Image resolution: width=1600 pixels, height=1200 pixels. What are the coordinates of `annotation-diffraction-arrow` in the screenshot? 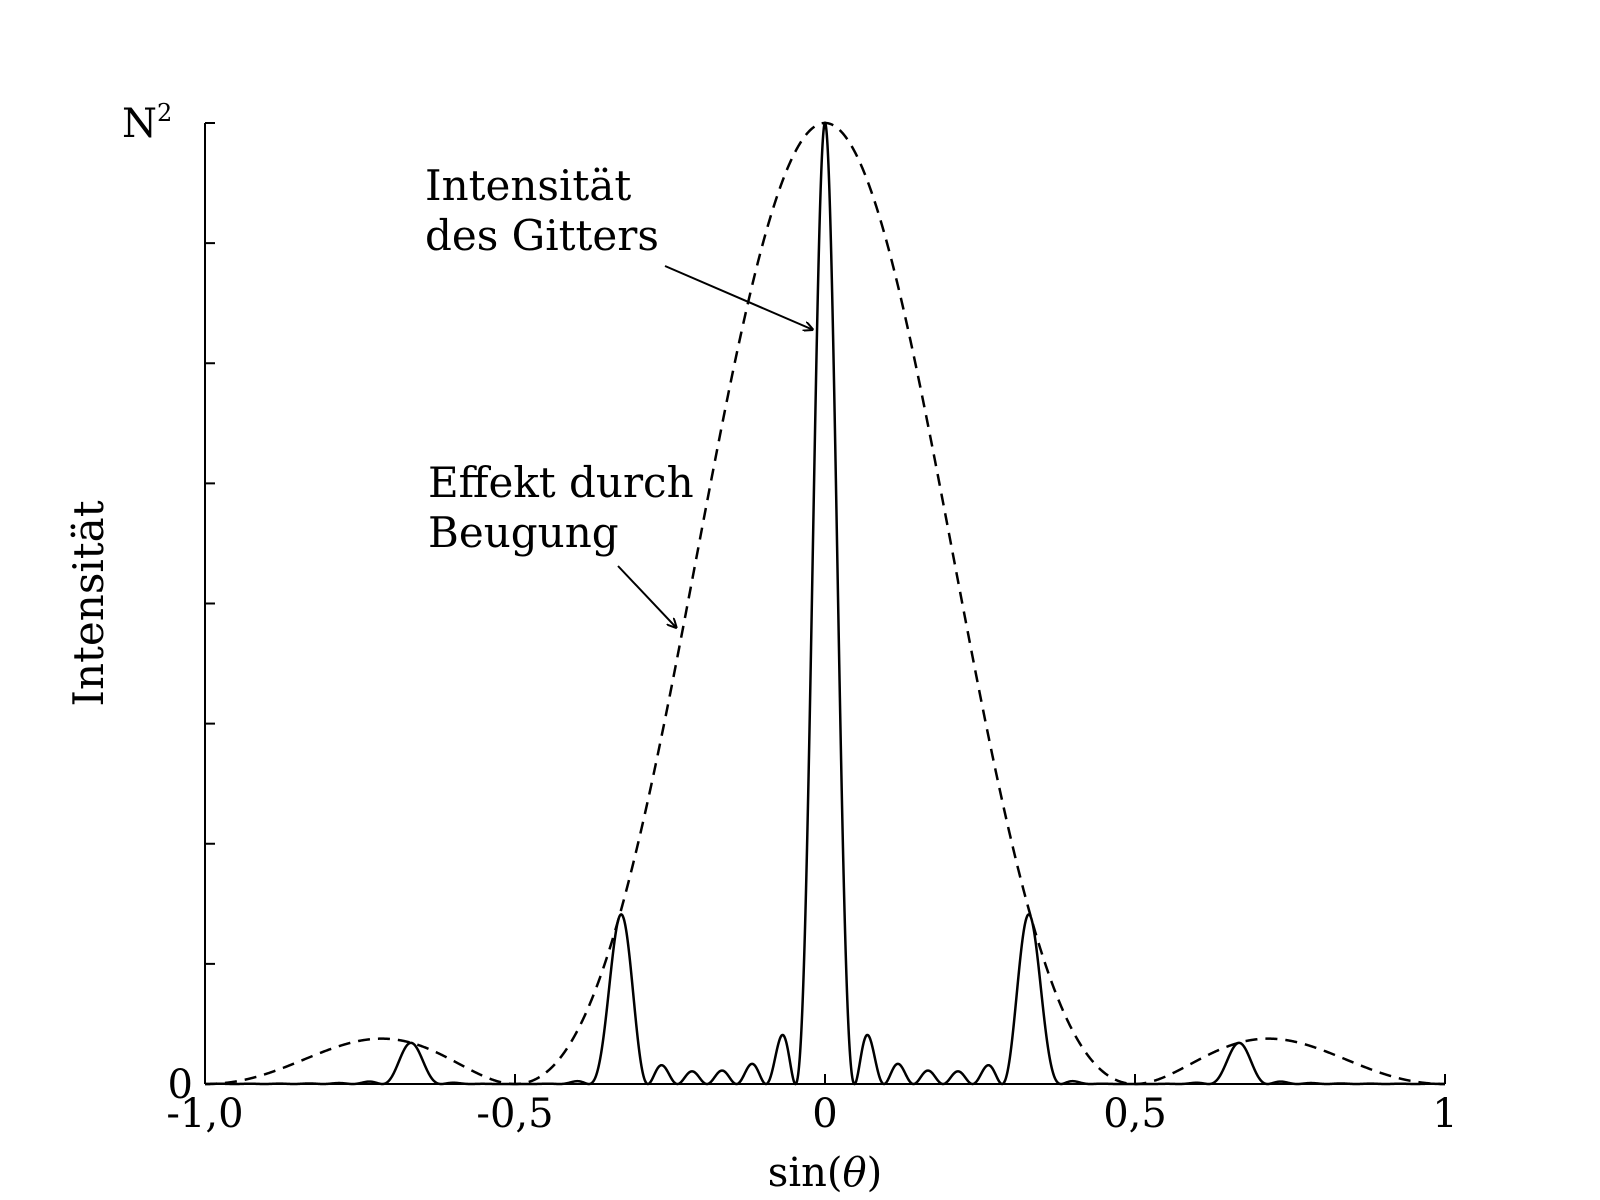 It's located at (646, 596).